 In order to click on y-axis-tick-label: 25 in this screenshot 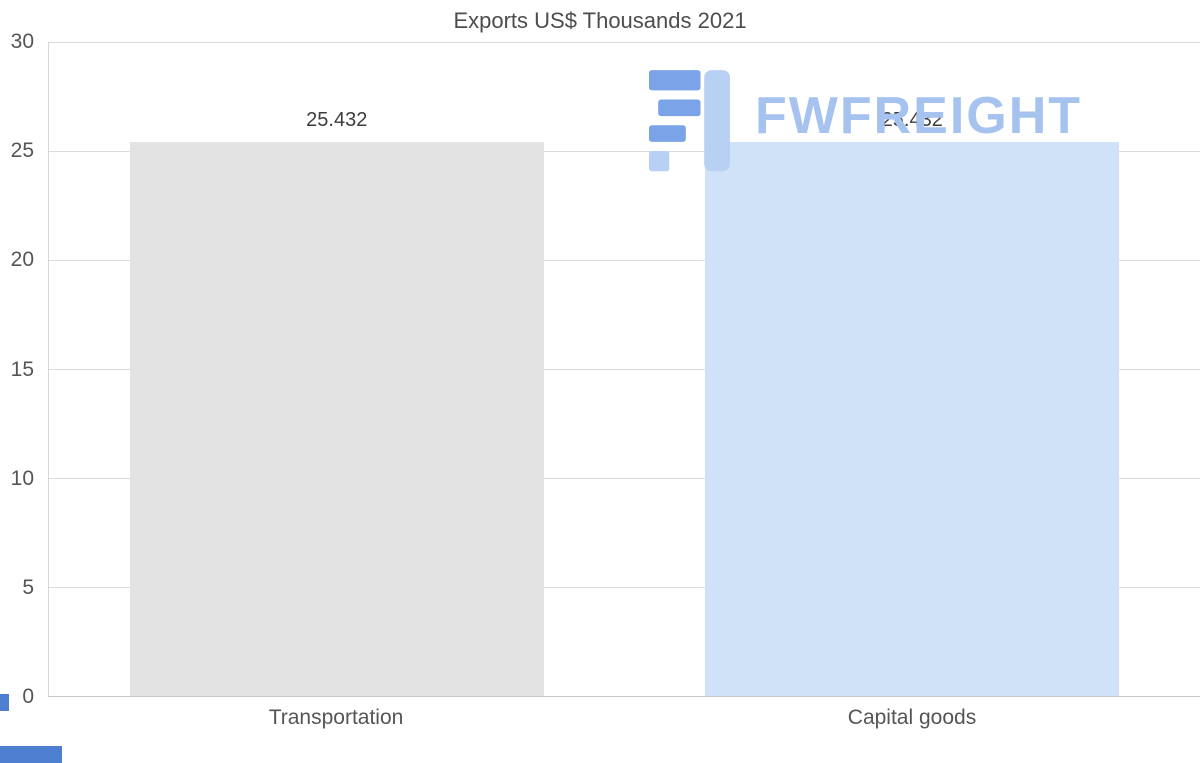, I will do `click(22, 151)`.